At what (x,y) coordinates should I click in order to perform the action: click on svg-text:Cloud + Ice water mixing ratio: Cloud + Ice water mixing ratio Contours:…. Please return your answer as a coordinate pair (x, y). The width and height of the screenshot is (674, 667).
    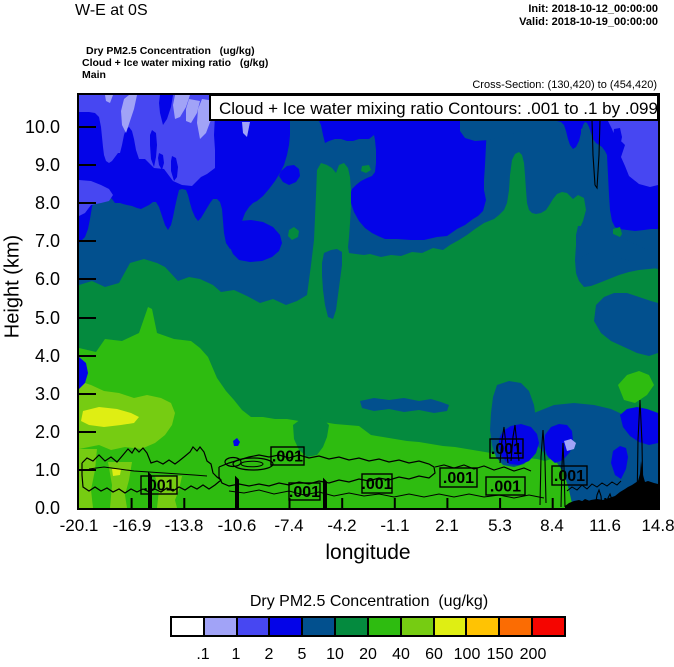
    Looking at the image, I should click on (438, 108).